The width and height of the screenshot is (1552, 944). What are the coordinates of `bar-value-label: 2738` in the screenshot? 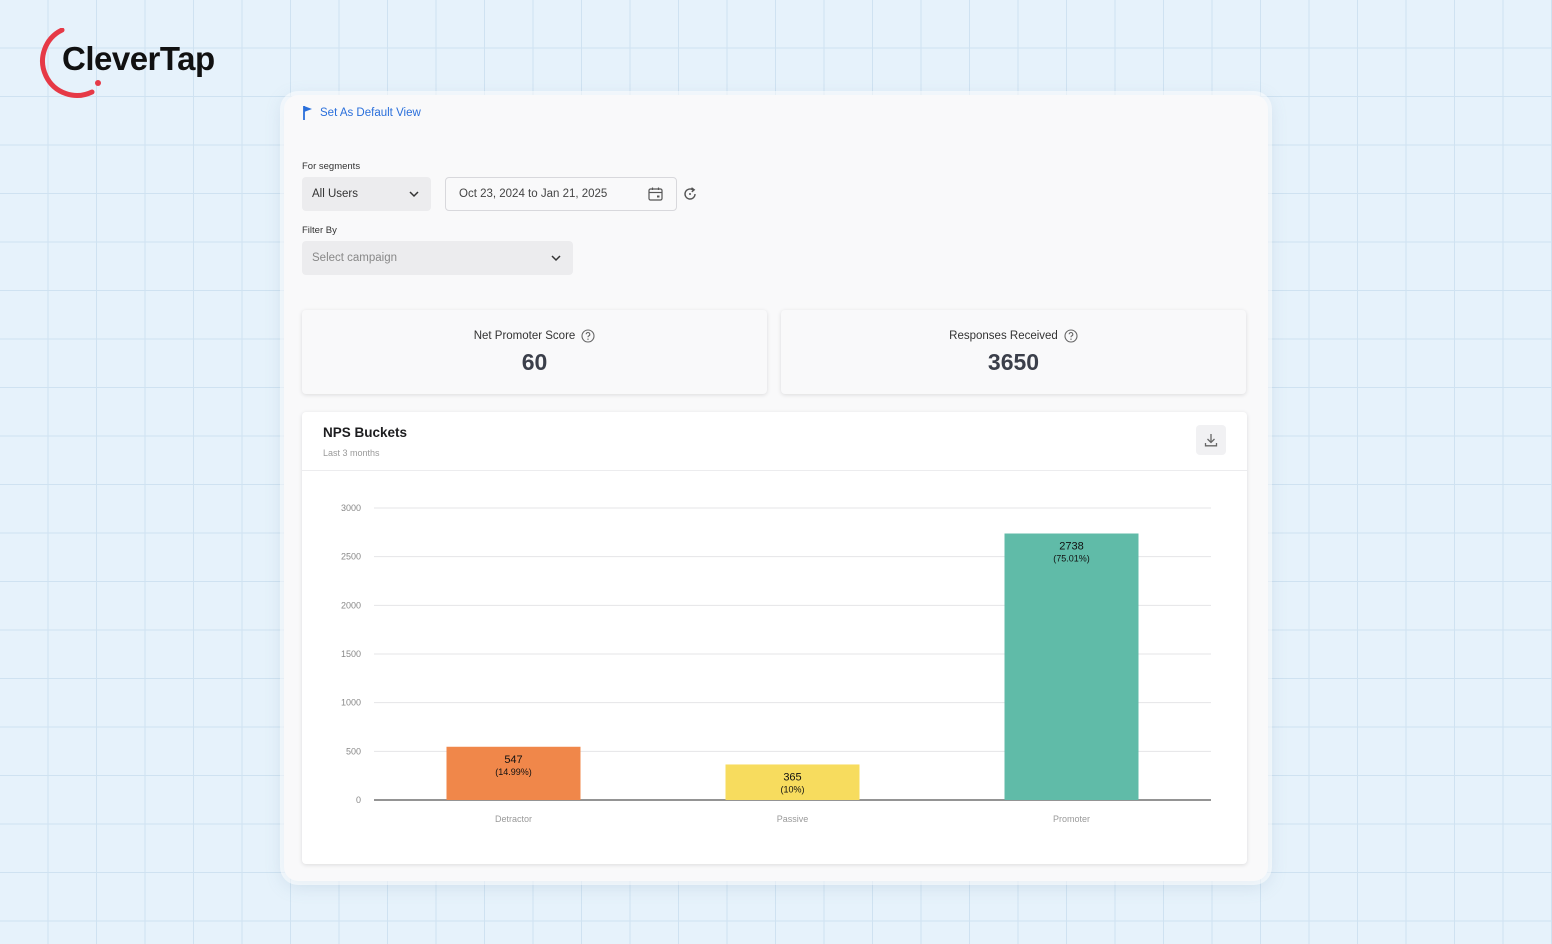 It's located at (1071, 547).